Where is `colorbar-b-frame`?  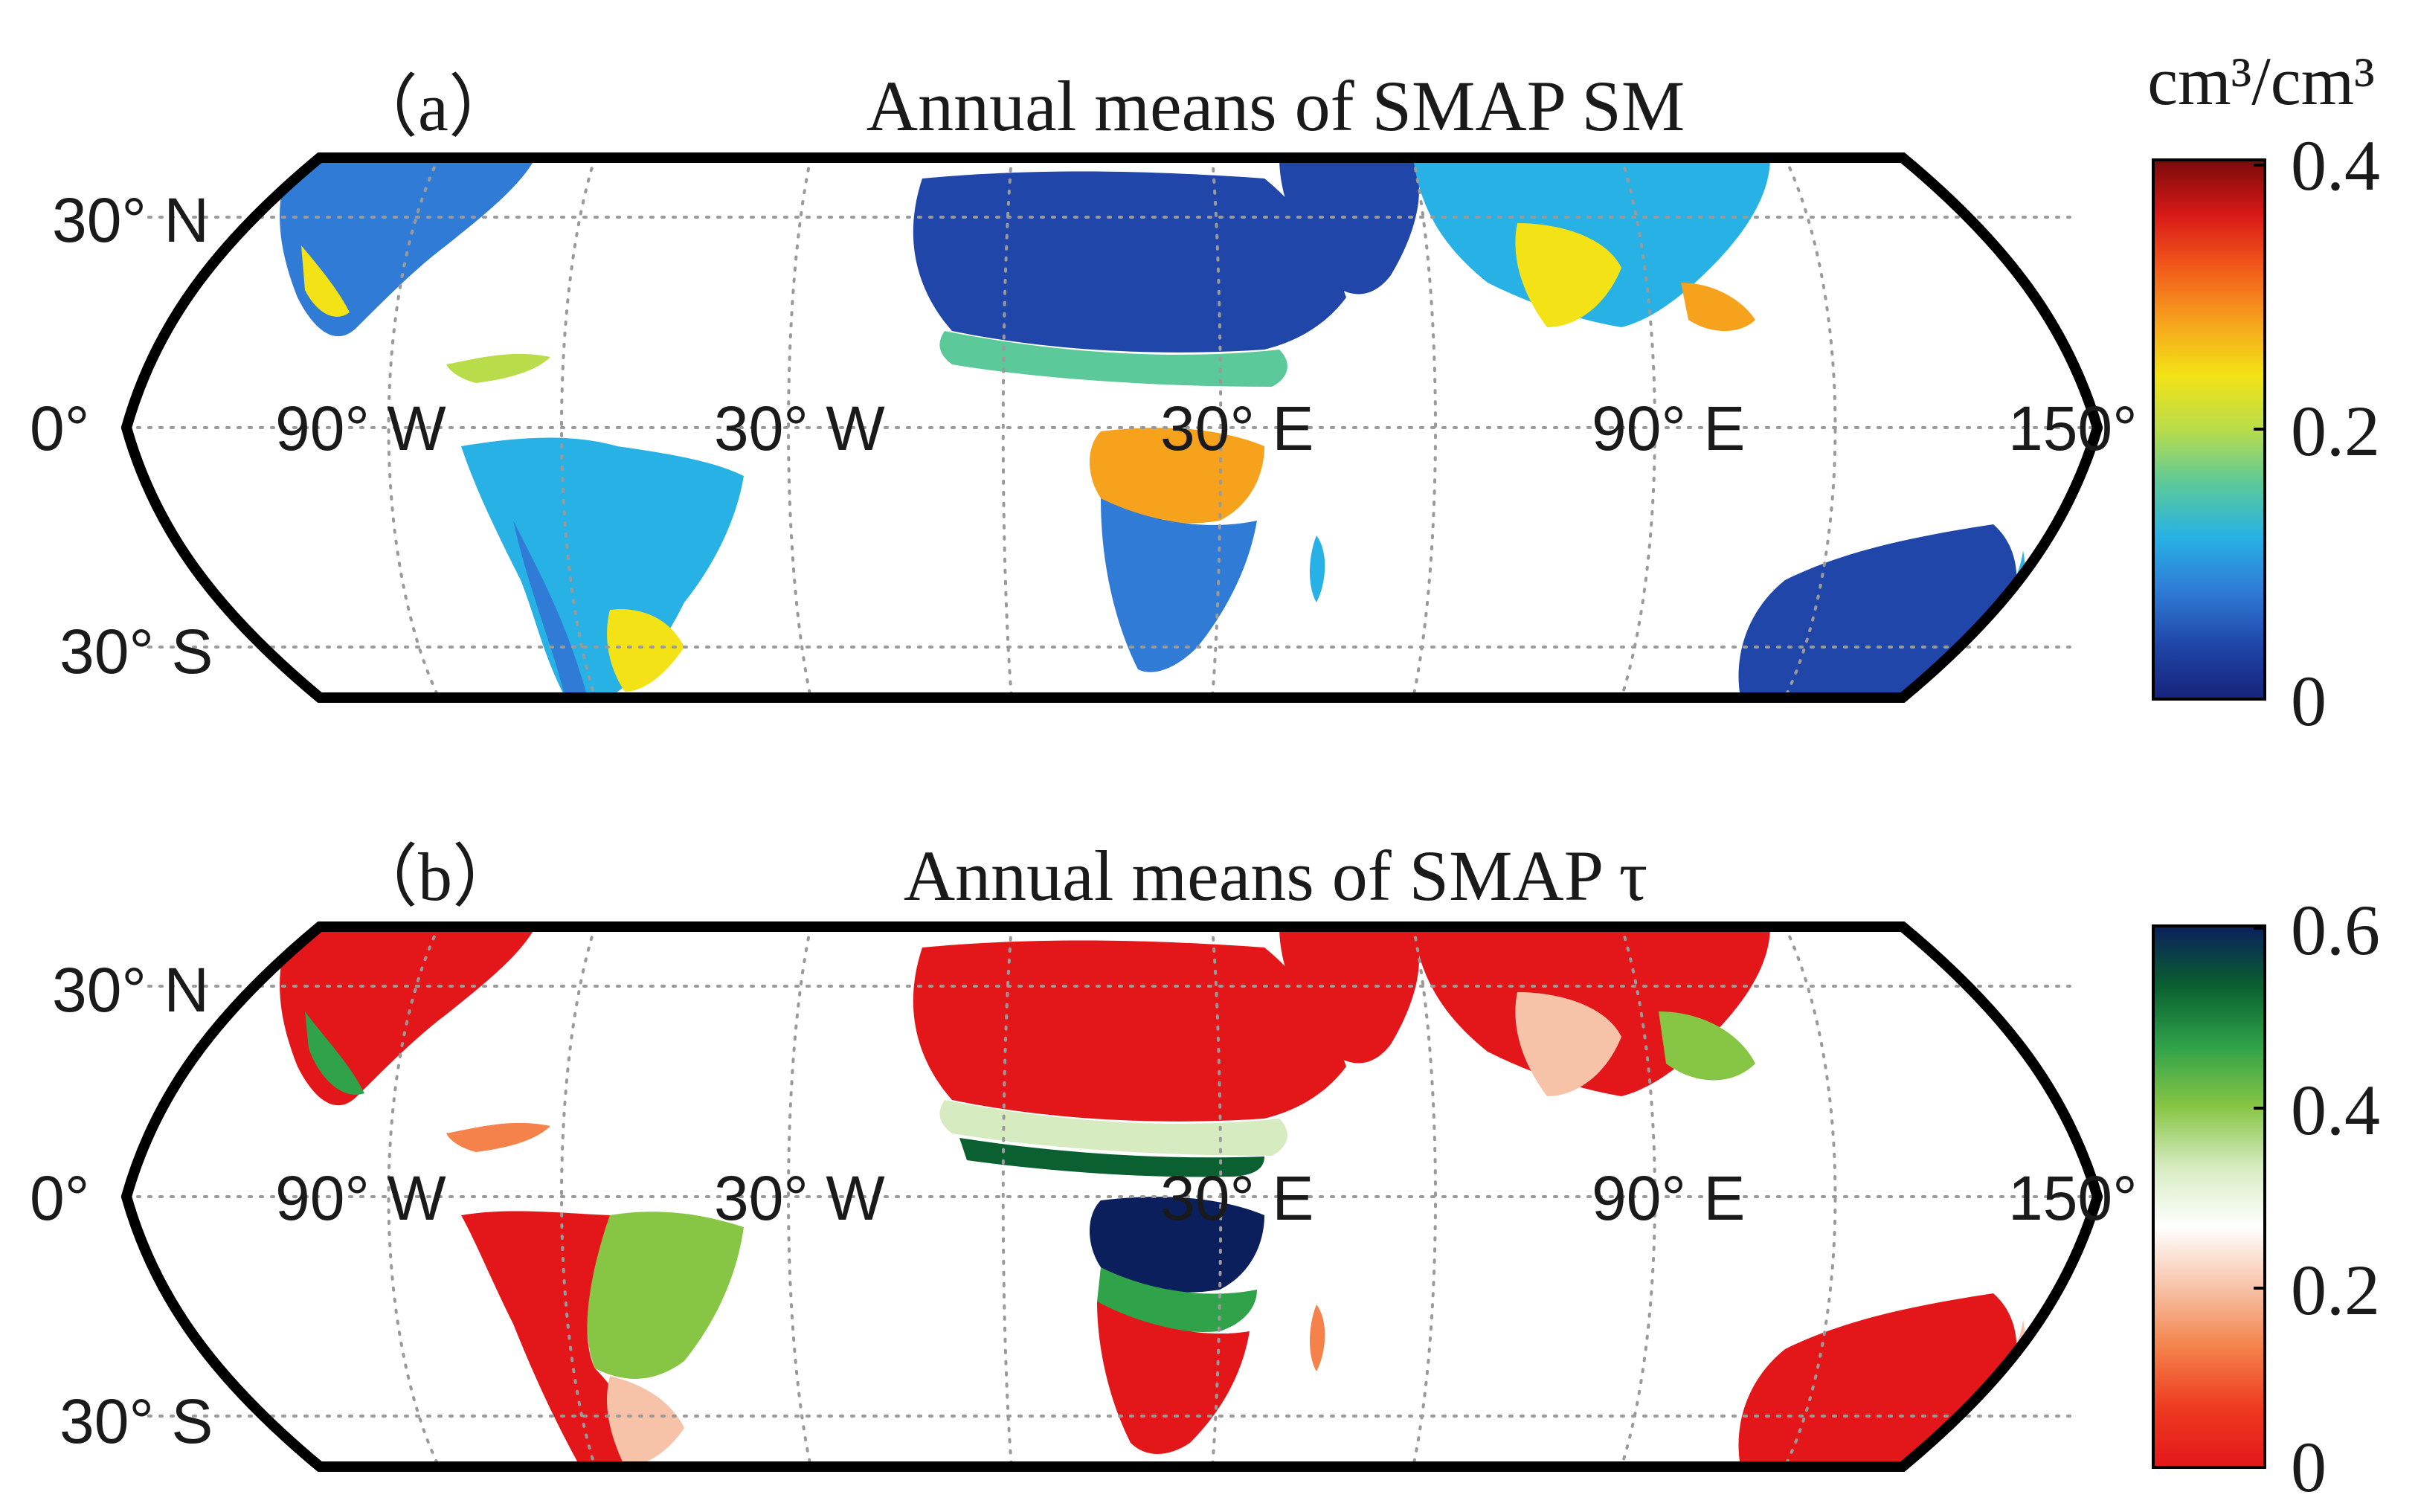 colorbar-b-frame is located at coordinates (2209, 1196).